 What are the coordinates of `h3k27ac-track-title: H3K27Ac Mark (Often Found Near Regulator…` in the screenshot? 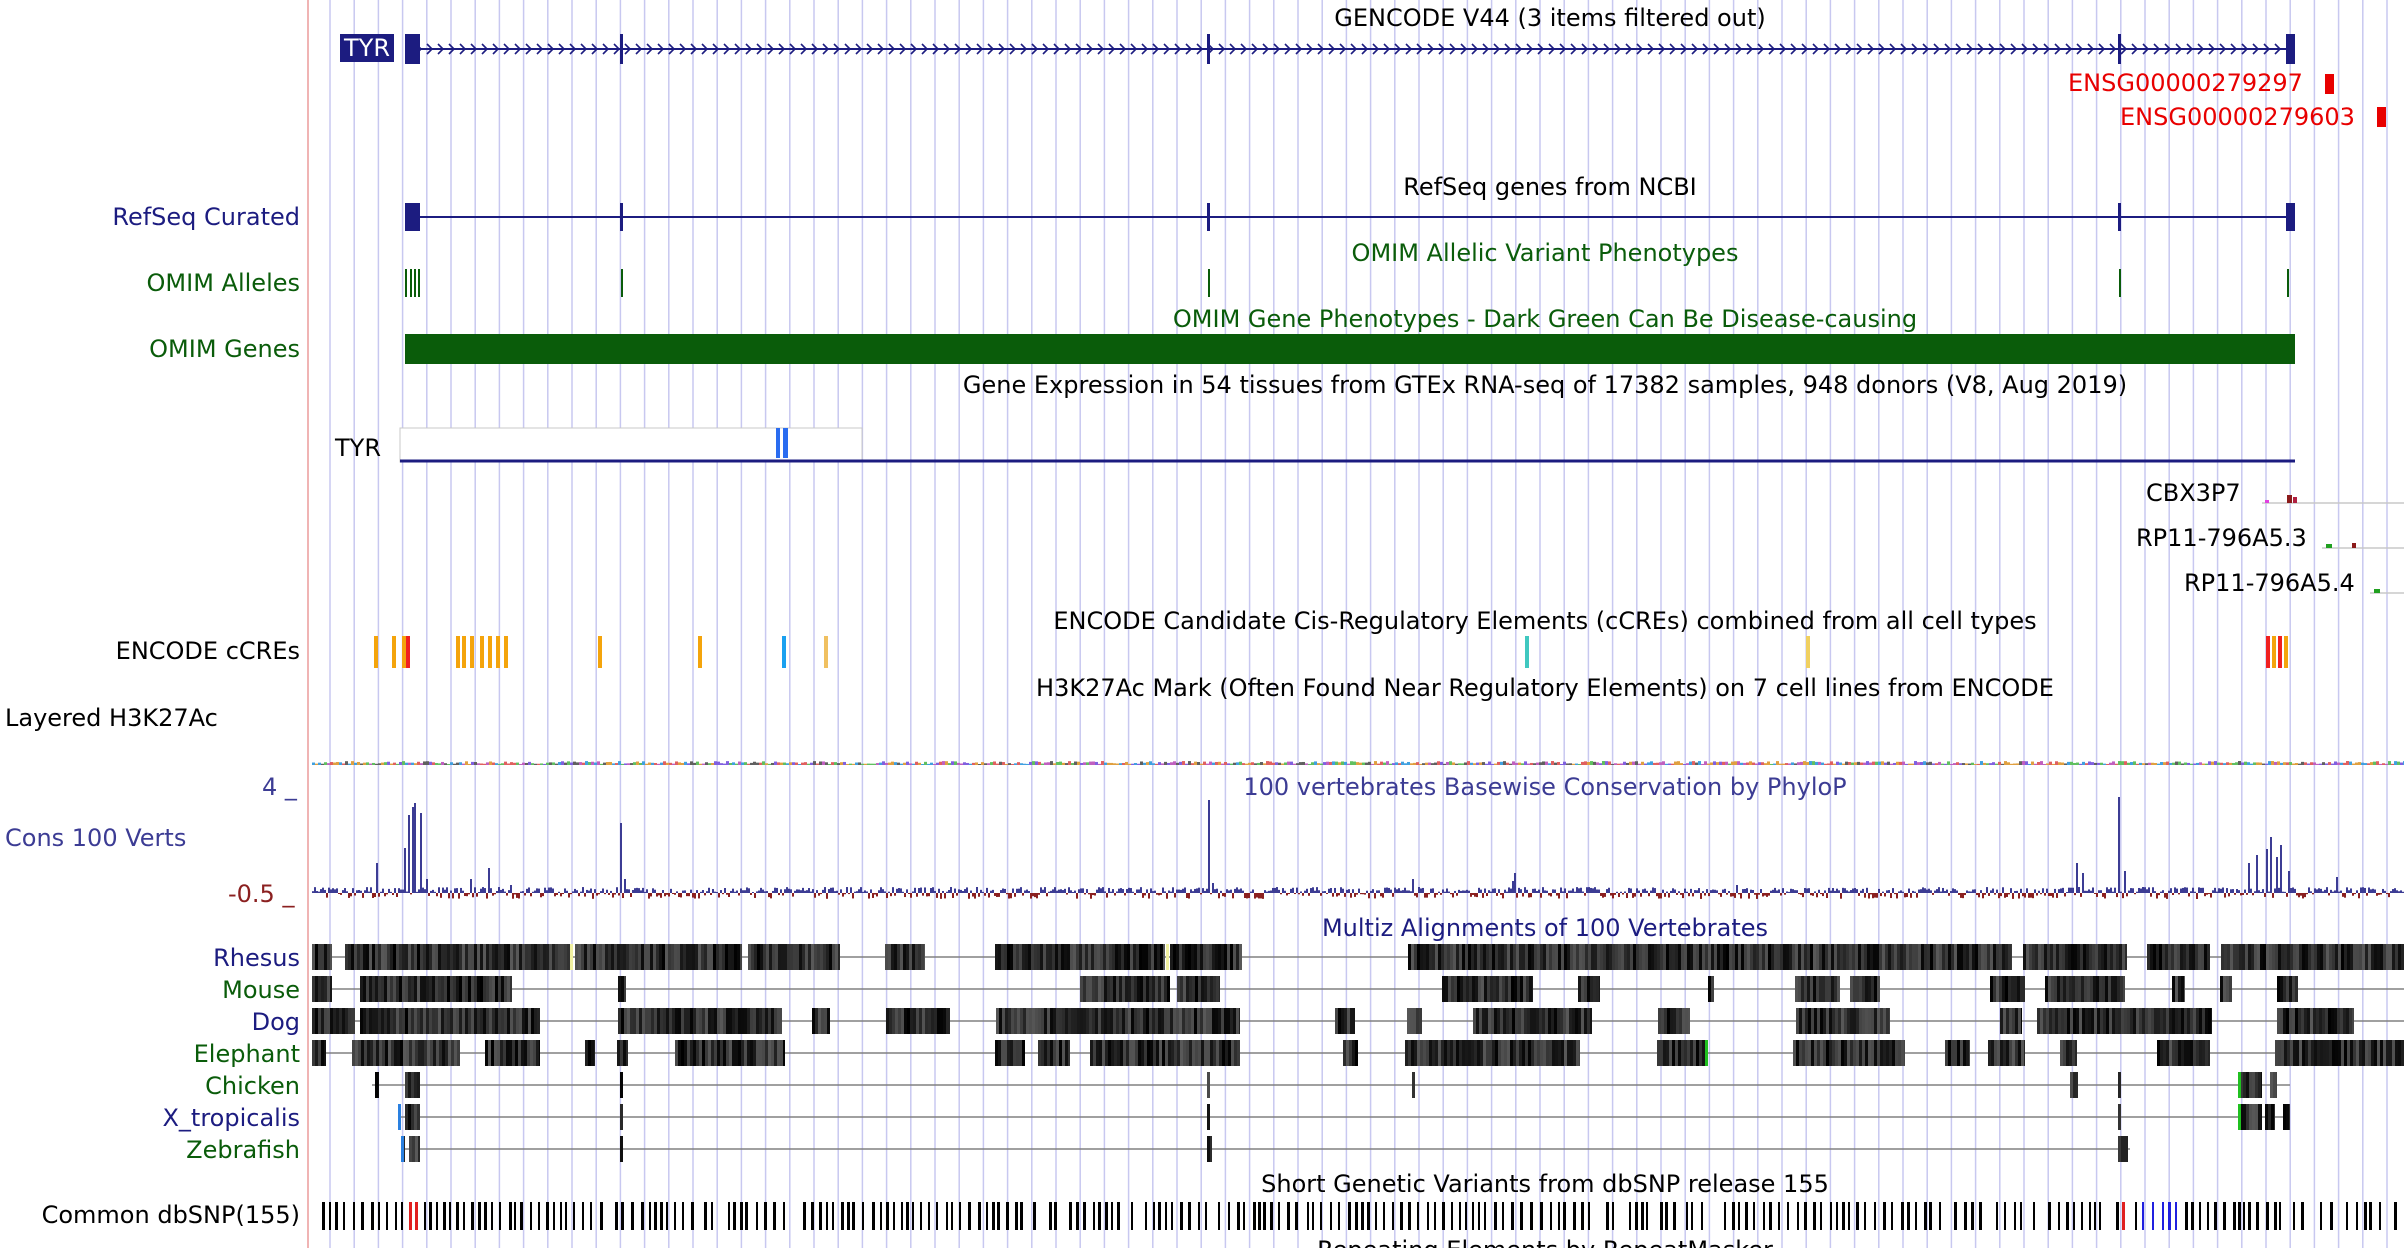 It's located at (1545, 688).